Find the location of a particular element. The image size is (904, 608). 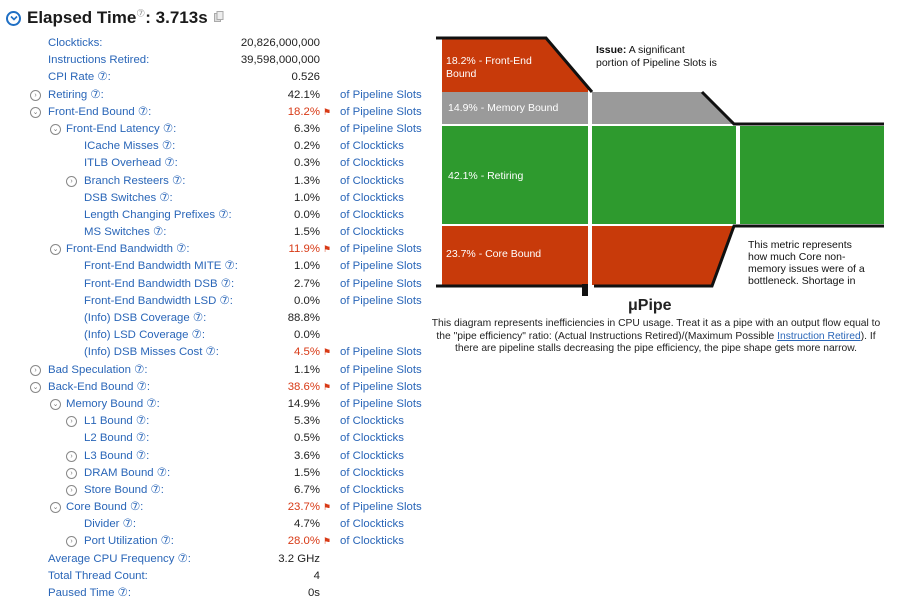

core-note-line4: bottleneck. Shortage in is located at coordinates (802, 281).